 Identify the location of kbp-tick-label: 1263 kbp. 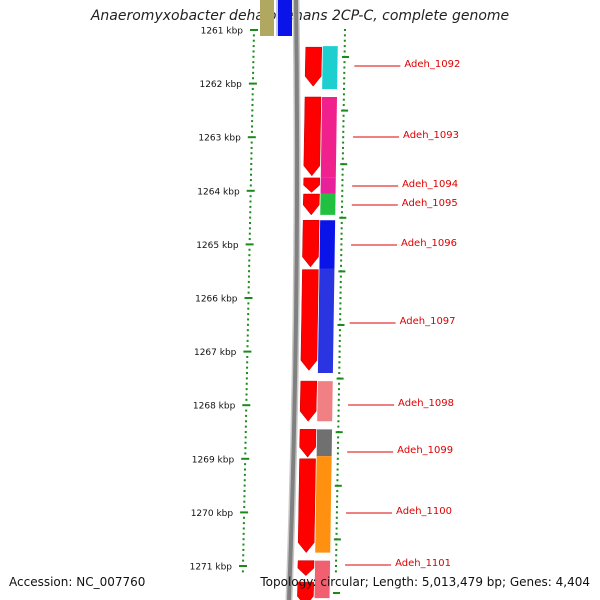
(219, 139).